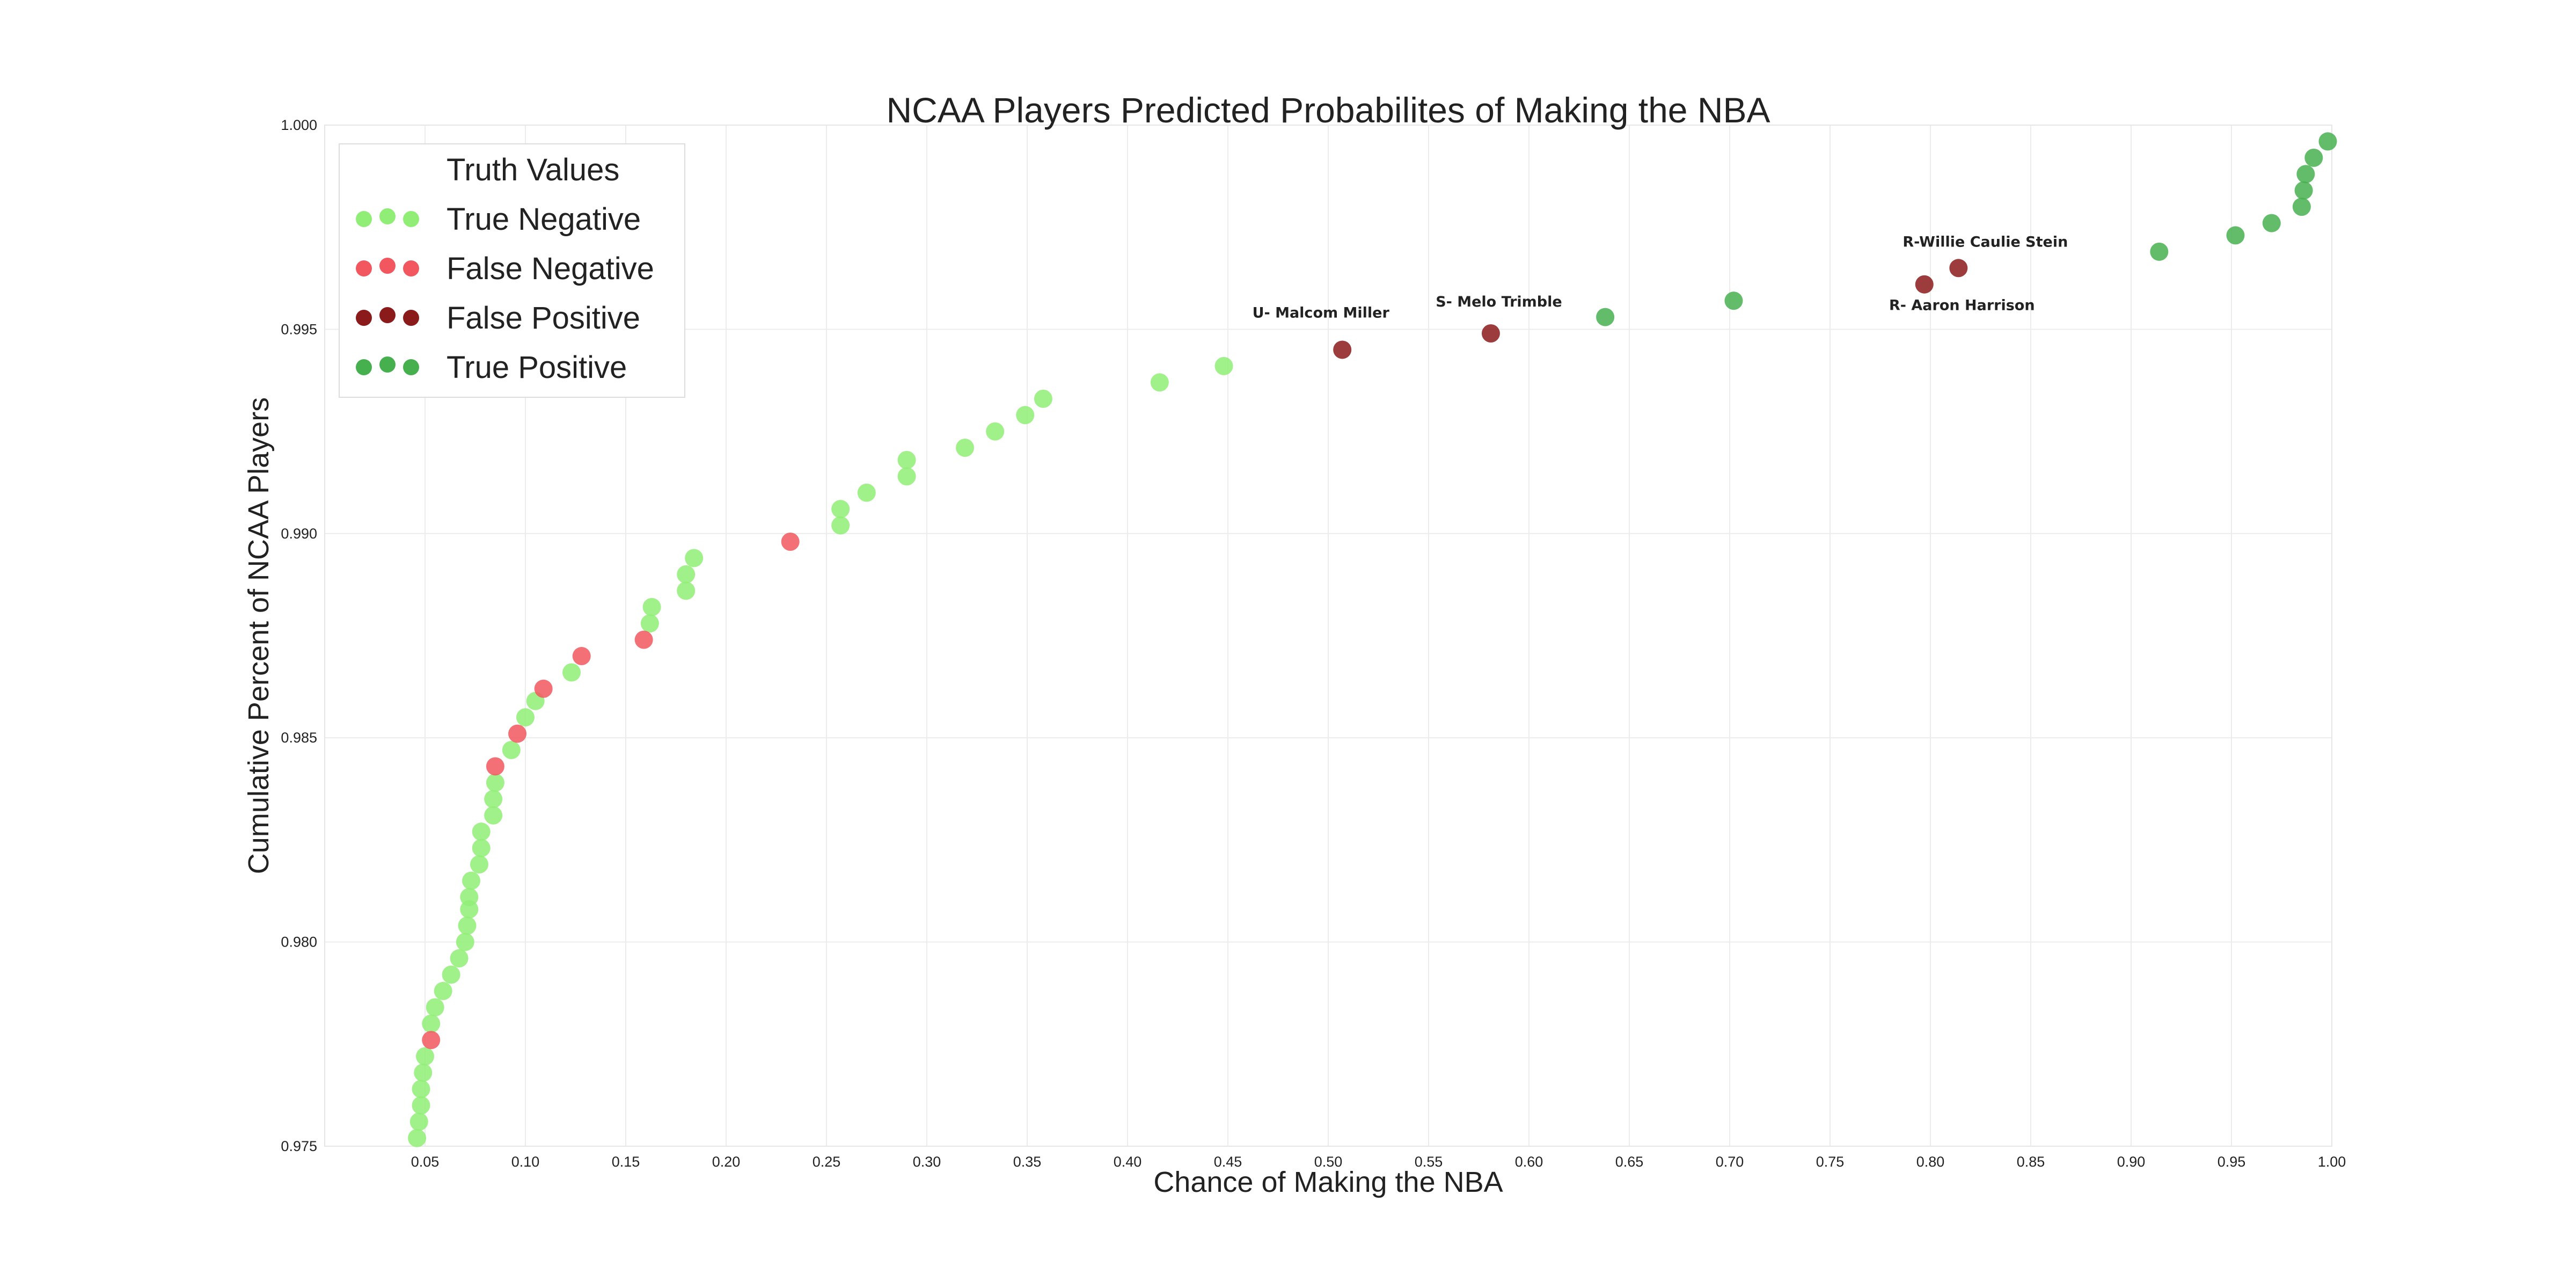 The width and height of the screenshot is (2576, 1267). What do you see at coordinates (544, 219) in the screenshot?
I see `legend-label: True Negative` at bounding box center [544, 219].